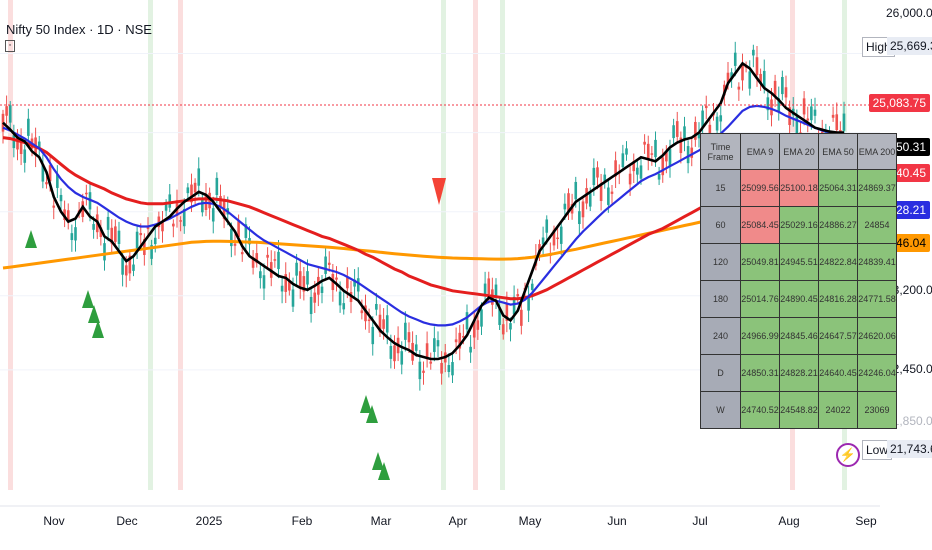  I want to click on ema-value-cell: 24966.99, so click(760, 336).